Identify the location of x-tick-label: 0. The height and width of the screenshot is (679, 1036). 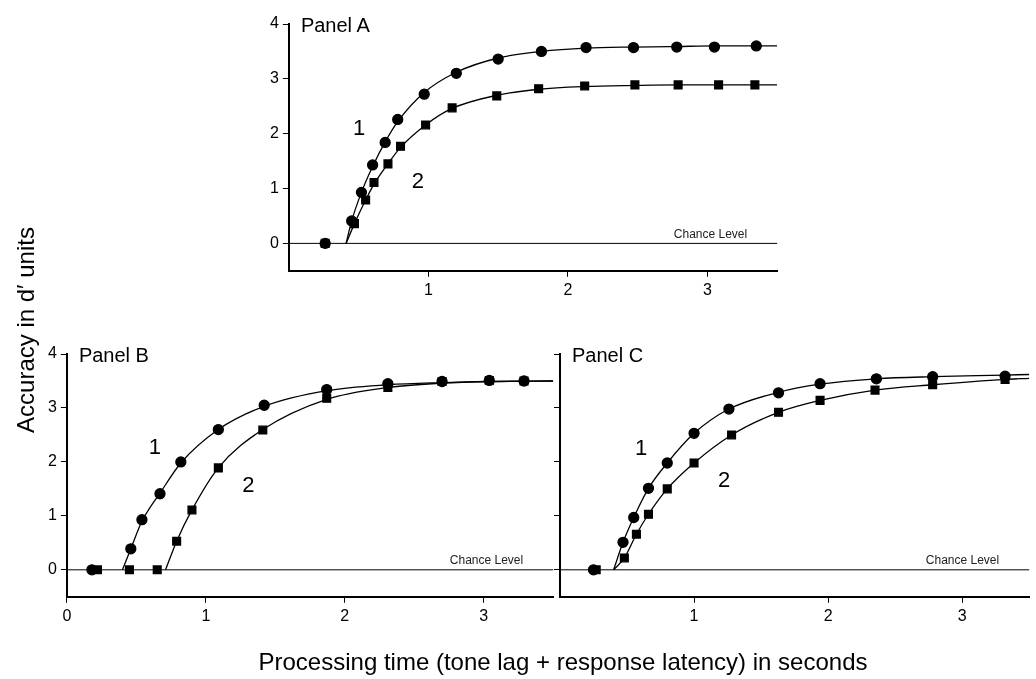
(67, 615).